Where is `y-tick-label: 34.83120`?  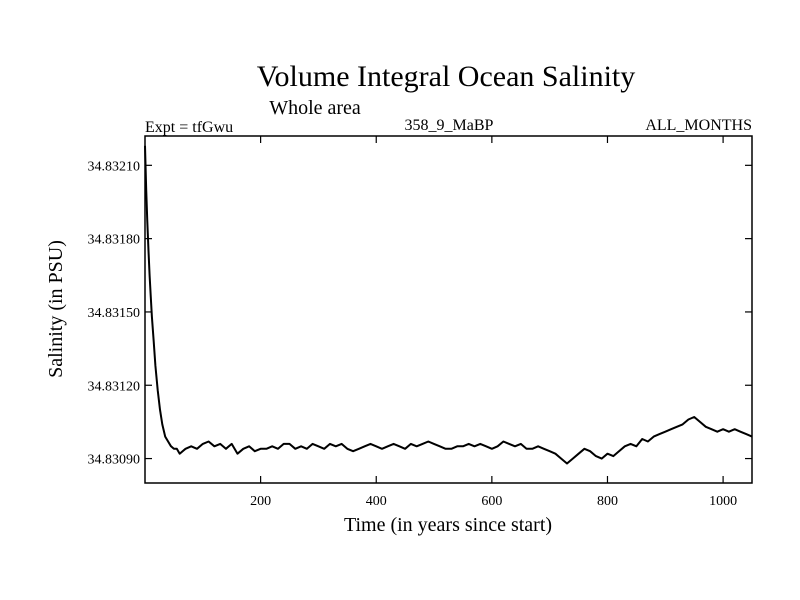 y-tick-label: 34.83120 is located at coordinates (114, 386).